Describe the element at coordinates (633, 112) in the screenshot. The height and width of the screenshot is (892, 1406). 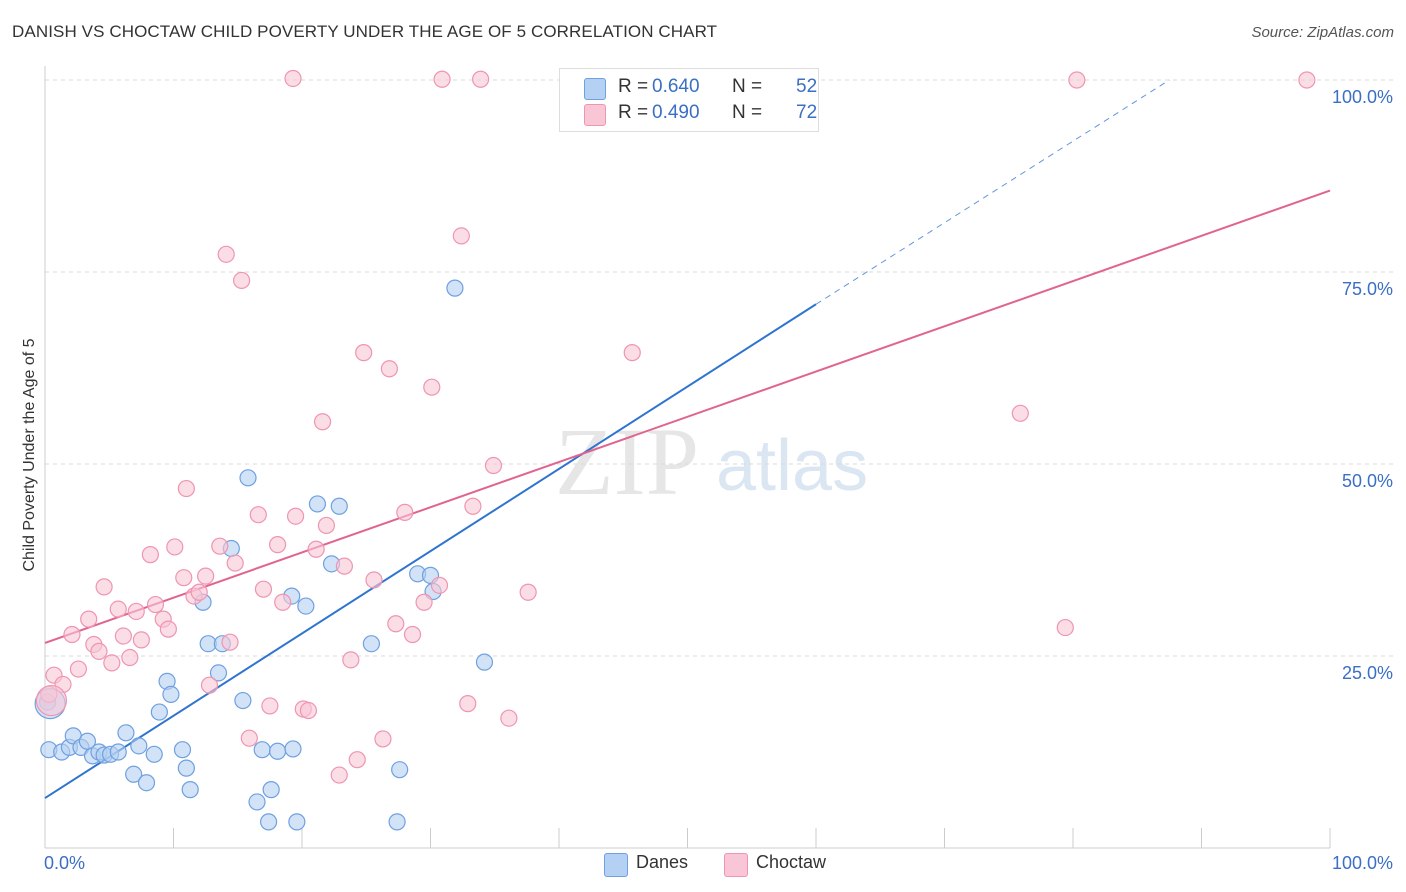
I see `legend-r-label: R =` at that location.